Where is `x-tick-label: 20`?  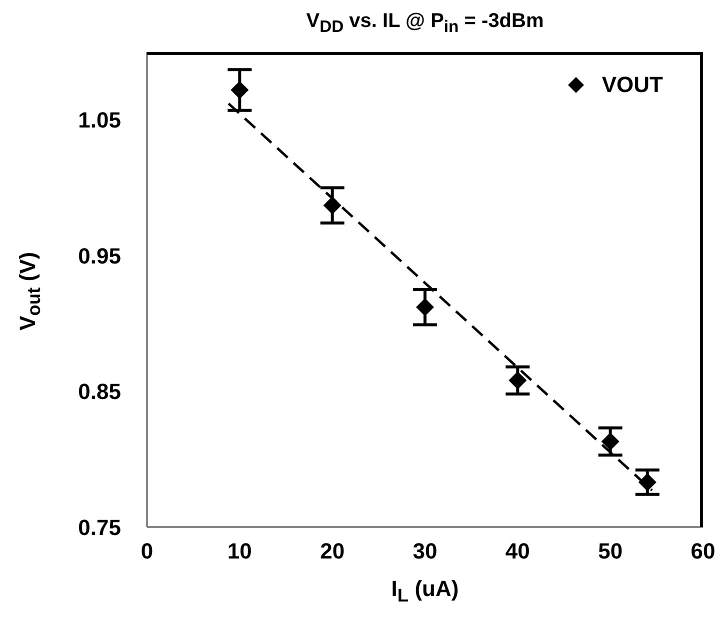 x-tick-label: 20 is located at coordinates (332, 551).